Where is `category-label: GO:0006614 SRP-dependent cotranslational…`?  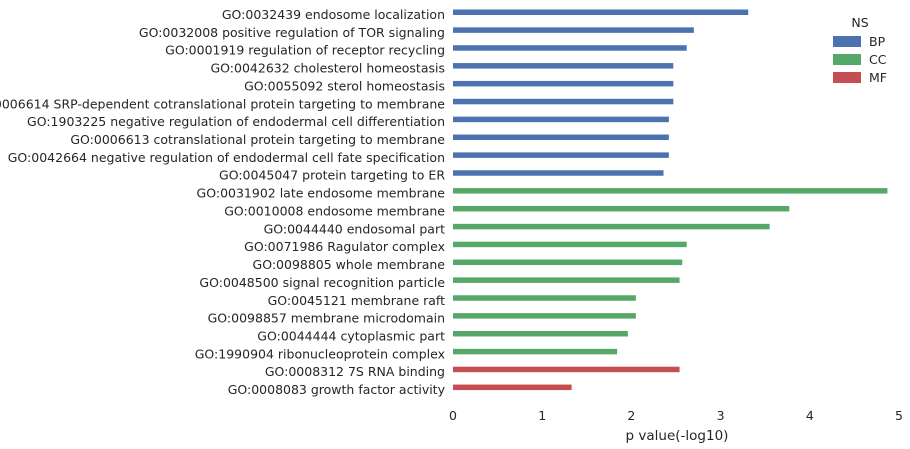
category-label: GO:0006614 SRP-dependent cotranslational… is located at coordinates (222, 103).